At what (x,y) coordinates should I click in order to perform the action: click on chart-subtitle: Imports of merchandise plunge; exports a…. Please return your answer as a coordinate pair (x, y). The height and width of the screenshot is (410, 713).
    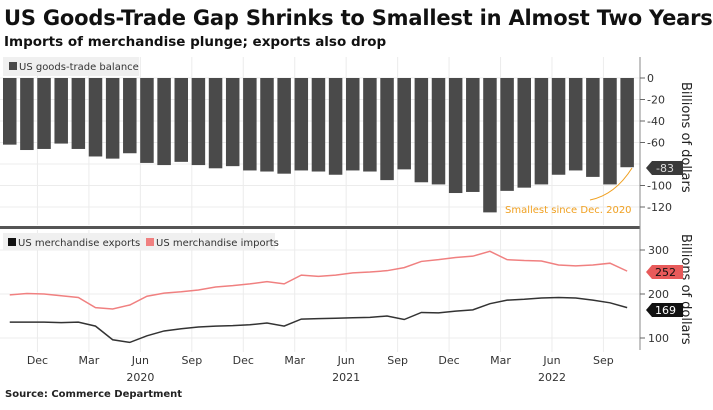
    Looking at the image, I should click on (195, 42).